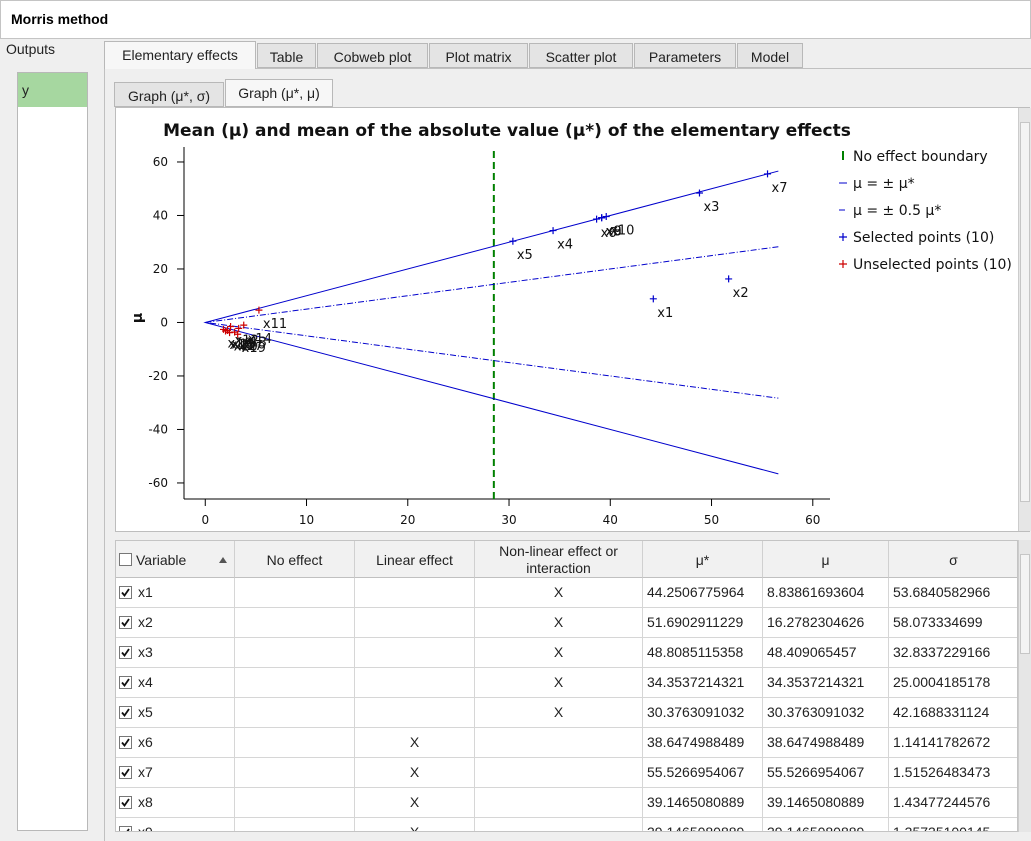  I want to click on point-label: x16, so click(239, 343).